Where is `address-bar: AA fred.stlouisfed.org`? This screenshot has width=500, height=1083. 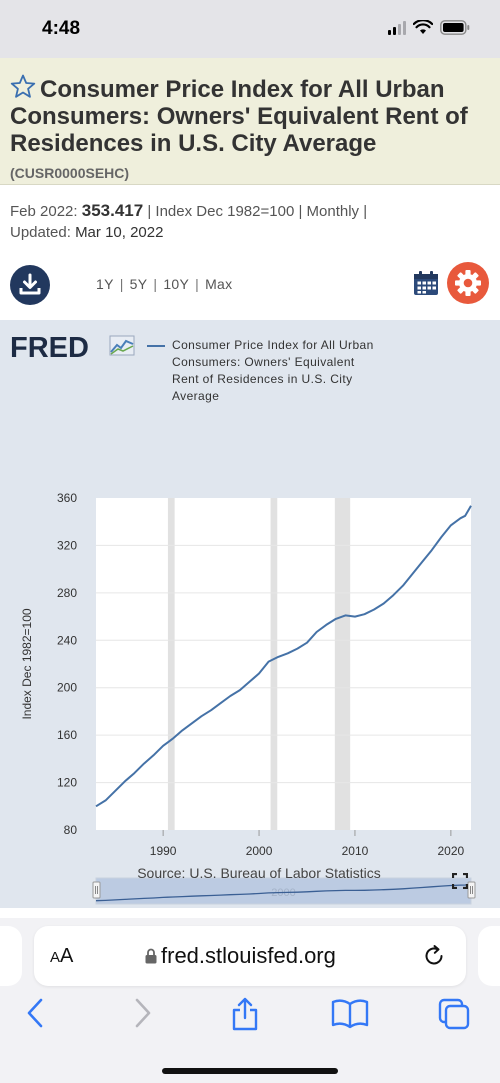 address-bar: AA fred.stlouisfed.org is located at coordinates (250, 956).